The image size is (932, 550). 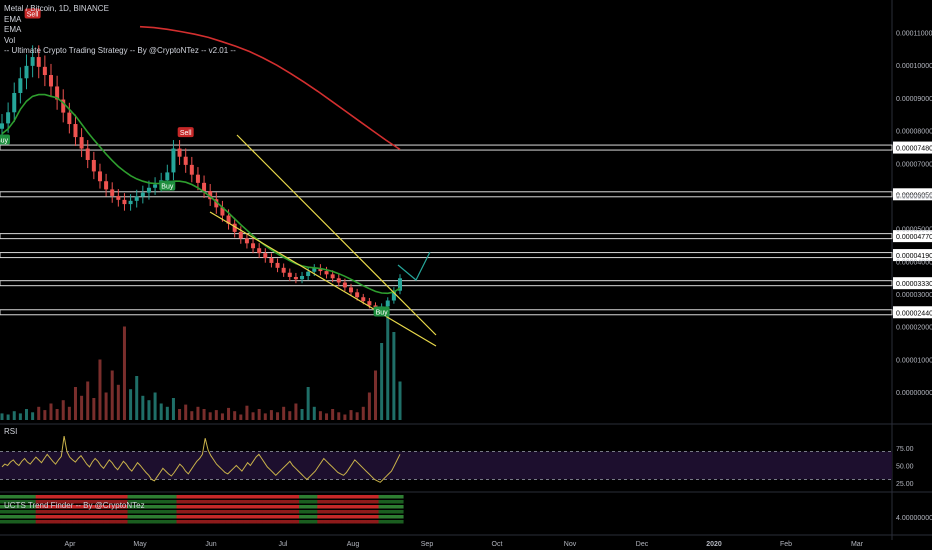 I want to click on rsi-pane-title: RSI, so click(x=10, y=431).